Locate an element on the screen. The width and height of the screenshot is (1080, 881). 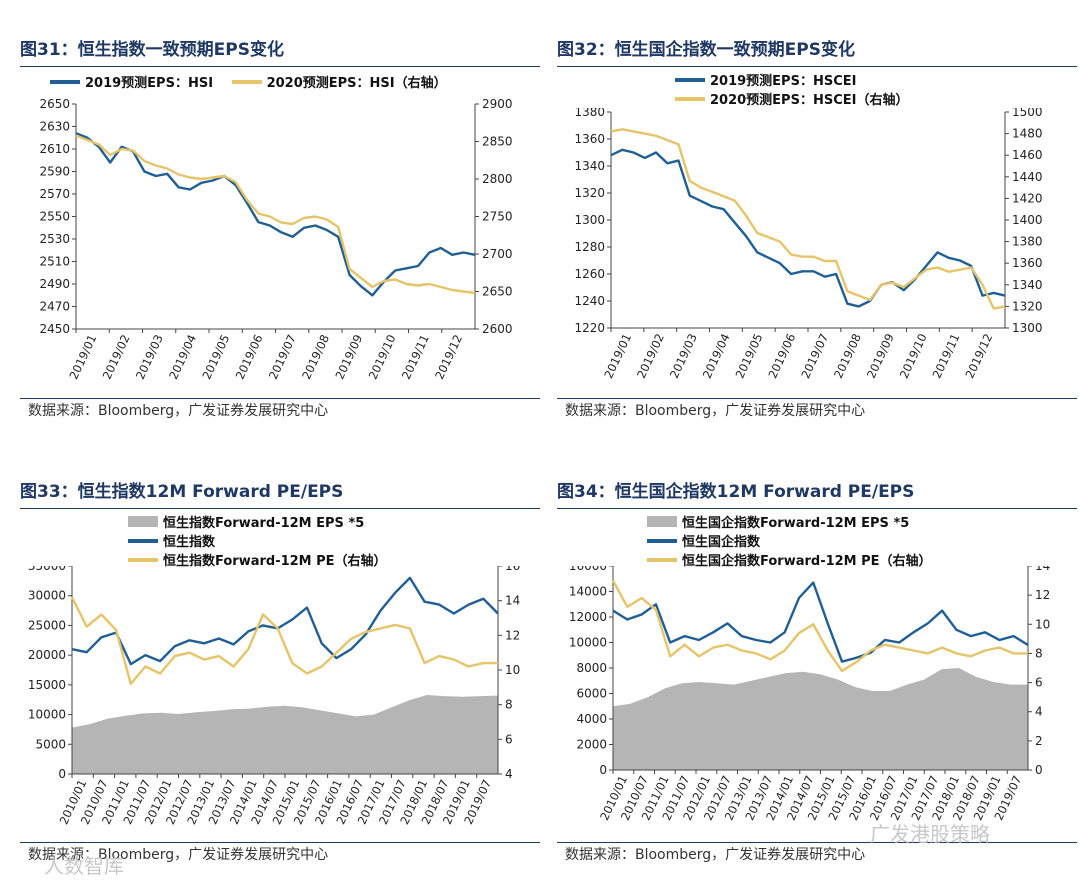
y2-tick-label: 16 is located at coordinates (512, 569).